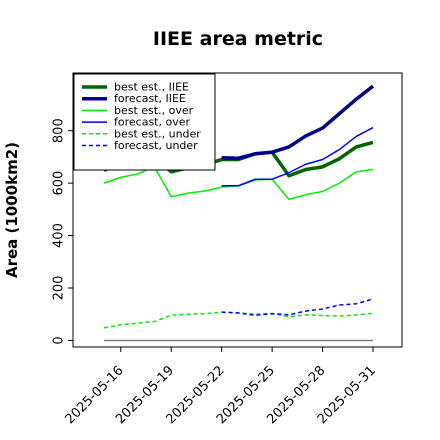 Image resolution: width=440 pixels, height=440 pixels. I want to click on legend-label: best est., under, so click(157, 133).